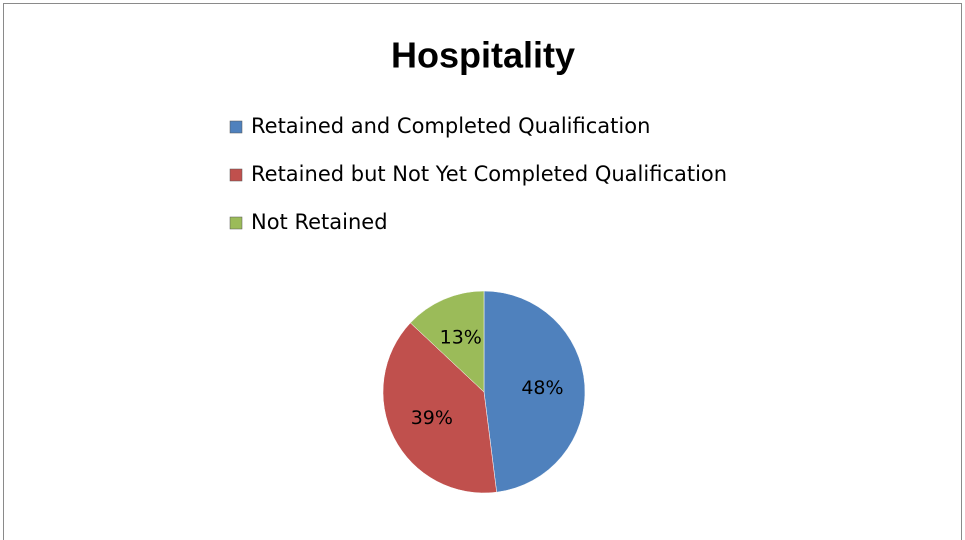 This screenshot has height=540, width=965. I want to click on legend-label: Not Retained, so click(319, 222).